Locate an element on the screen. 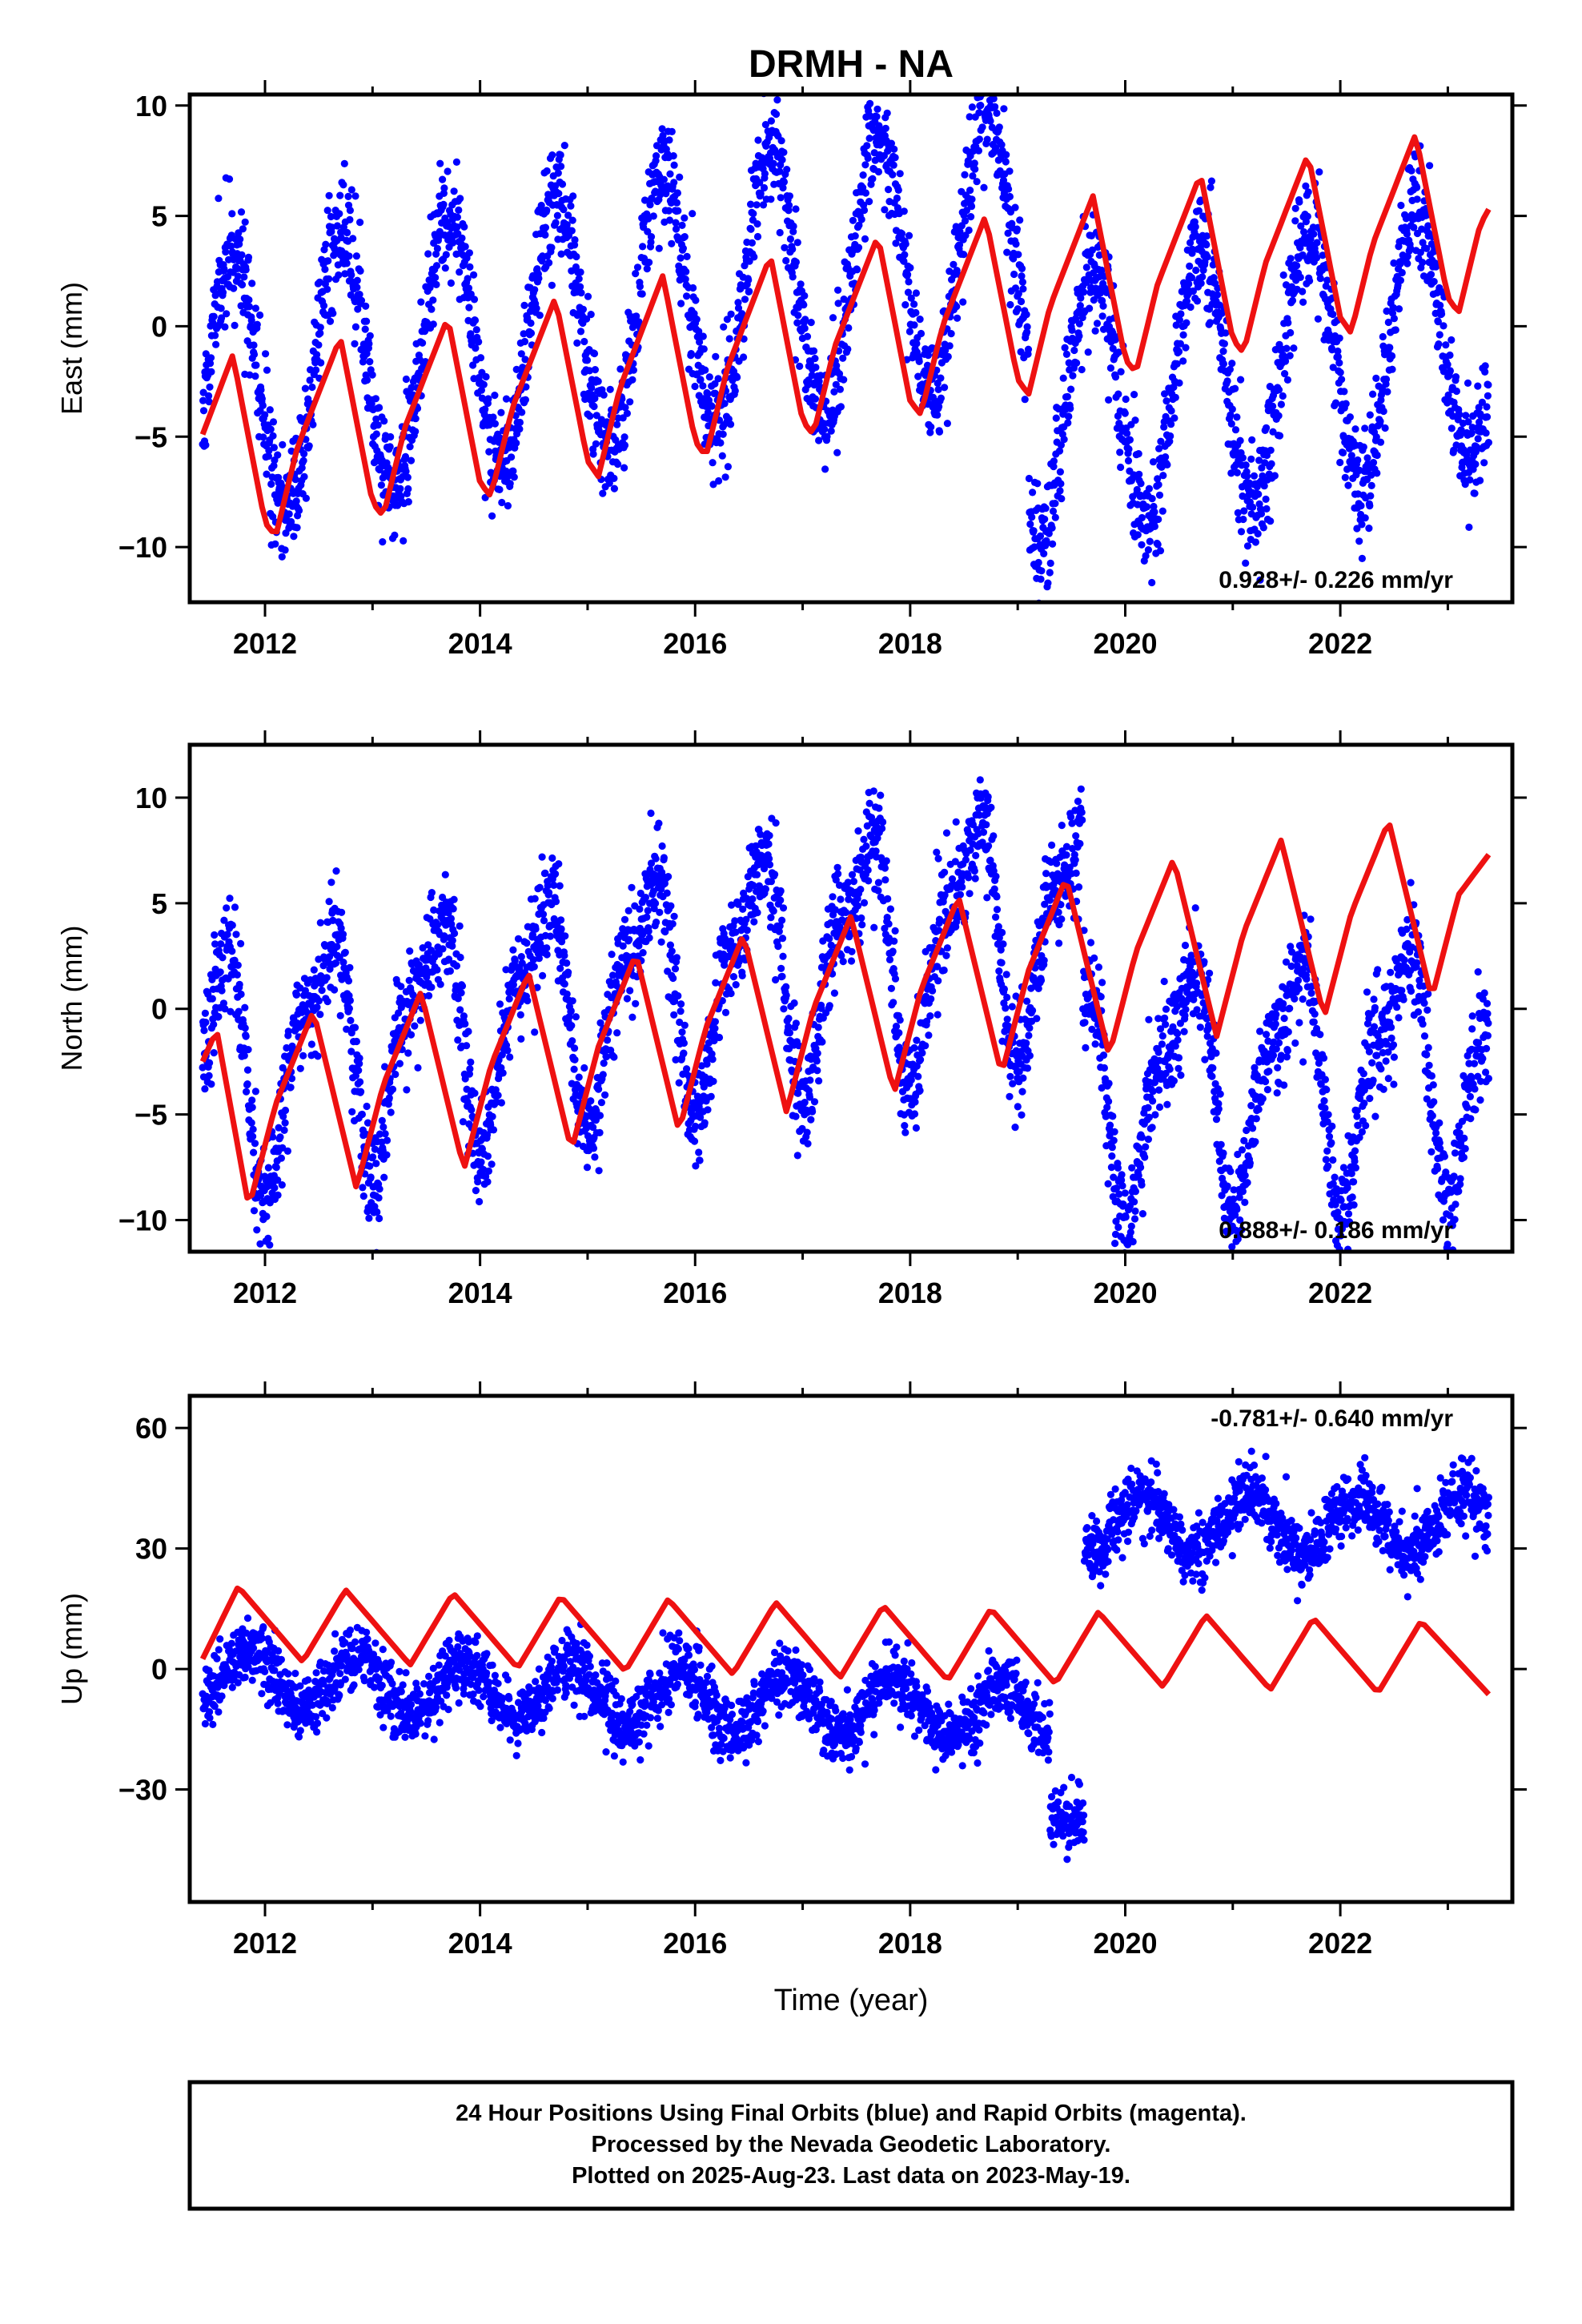 This screenshot has height=2324, width=1582. east-x-tick-label: 2018 is located at coordinates (910, 644).